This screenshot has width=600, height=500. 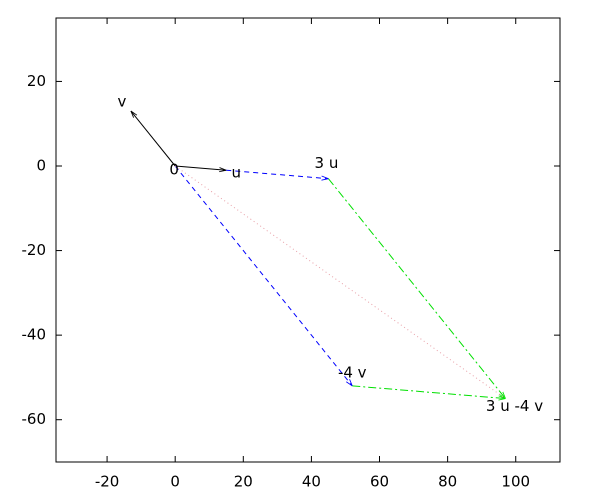 What do you see at coordinates (379, 482) in the screenshot?
I see `x-tick-label: 60` at bounding box center [379, 482].